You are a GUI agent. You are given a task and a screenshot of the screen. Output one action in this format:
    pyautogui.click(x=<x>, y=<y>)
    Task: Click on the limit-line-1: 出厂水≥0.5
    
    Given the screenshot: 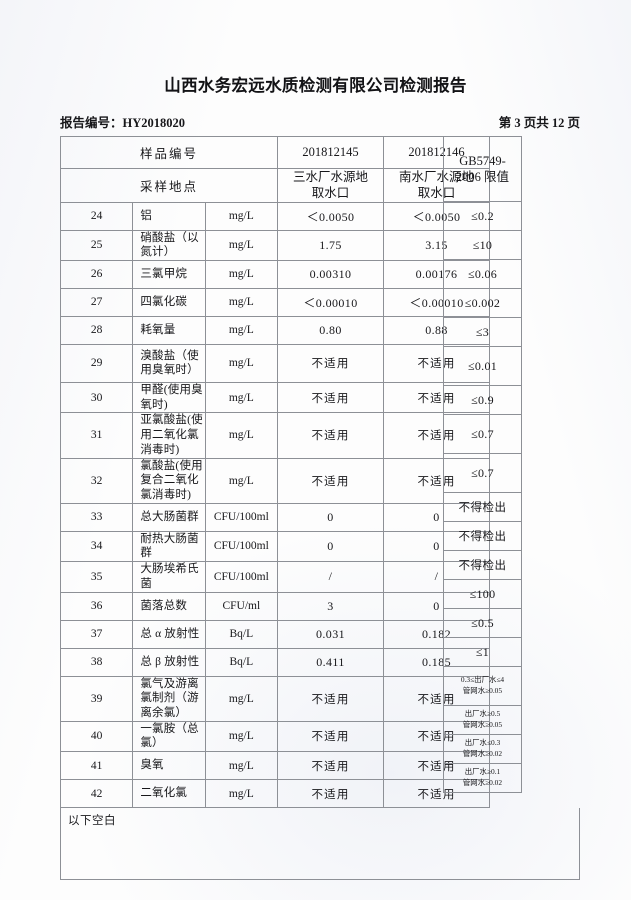 What is the action you would take?
    pyautogui.click(x=482, y=714)
    